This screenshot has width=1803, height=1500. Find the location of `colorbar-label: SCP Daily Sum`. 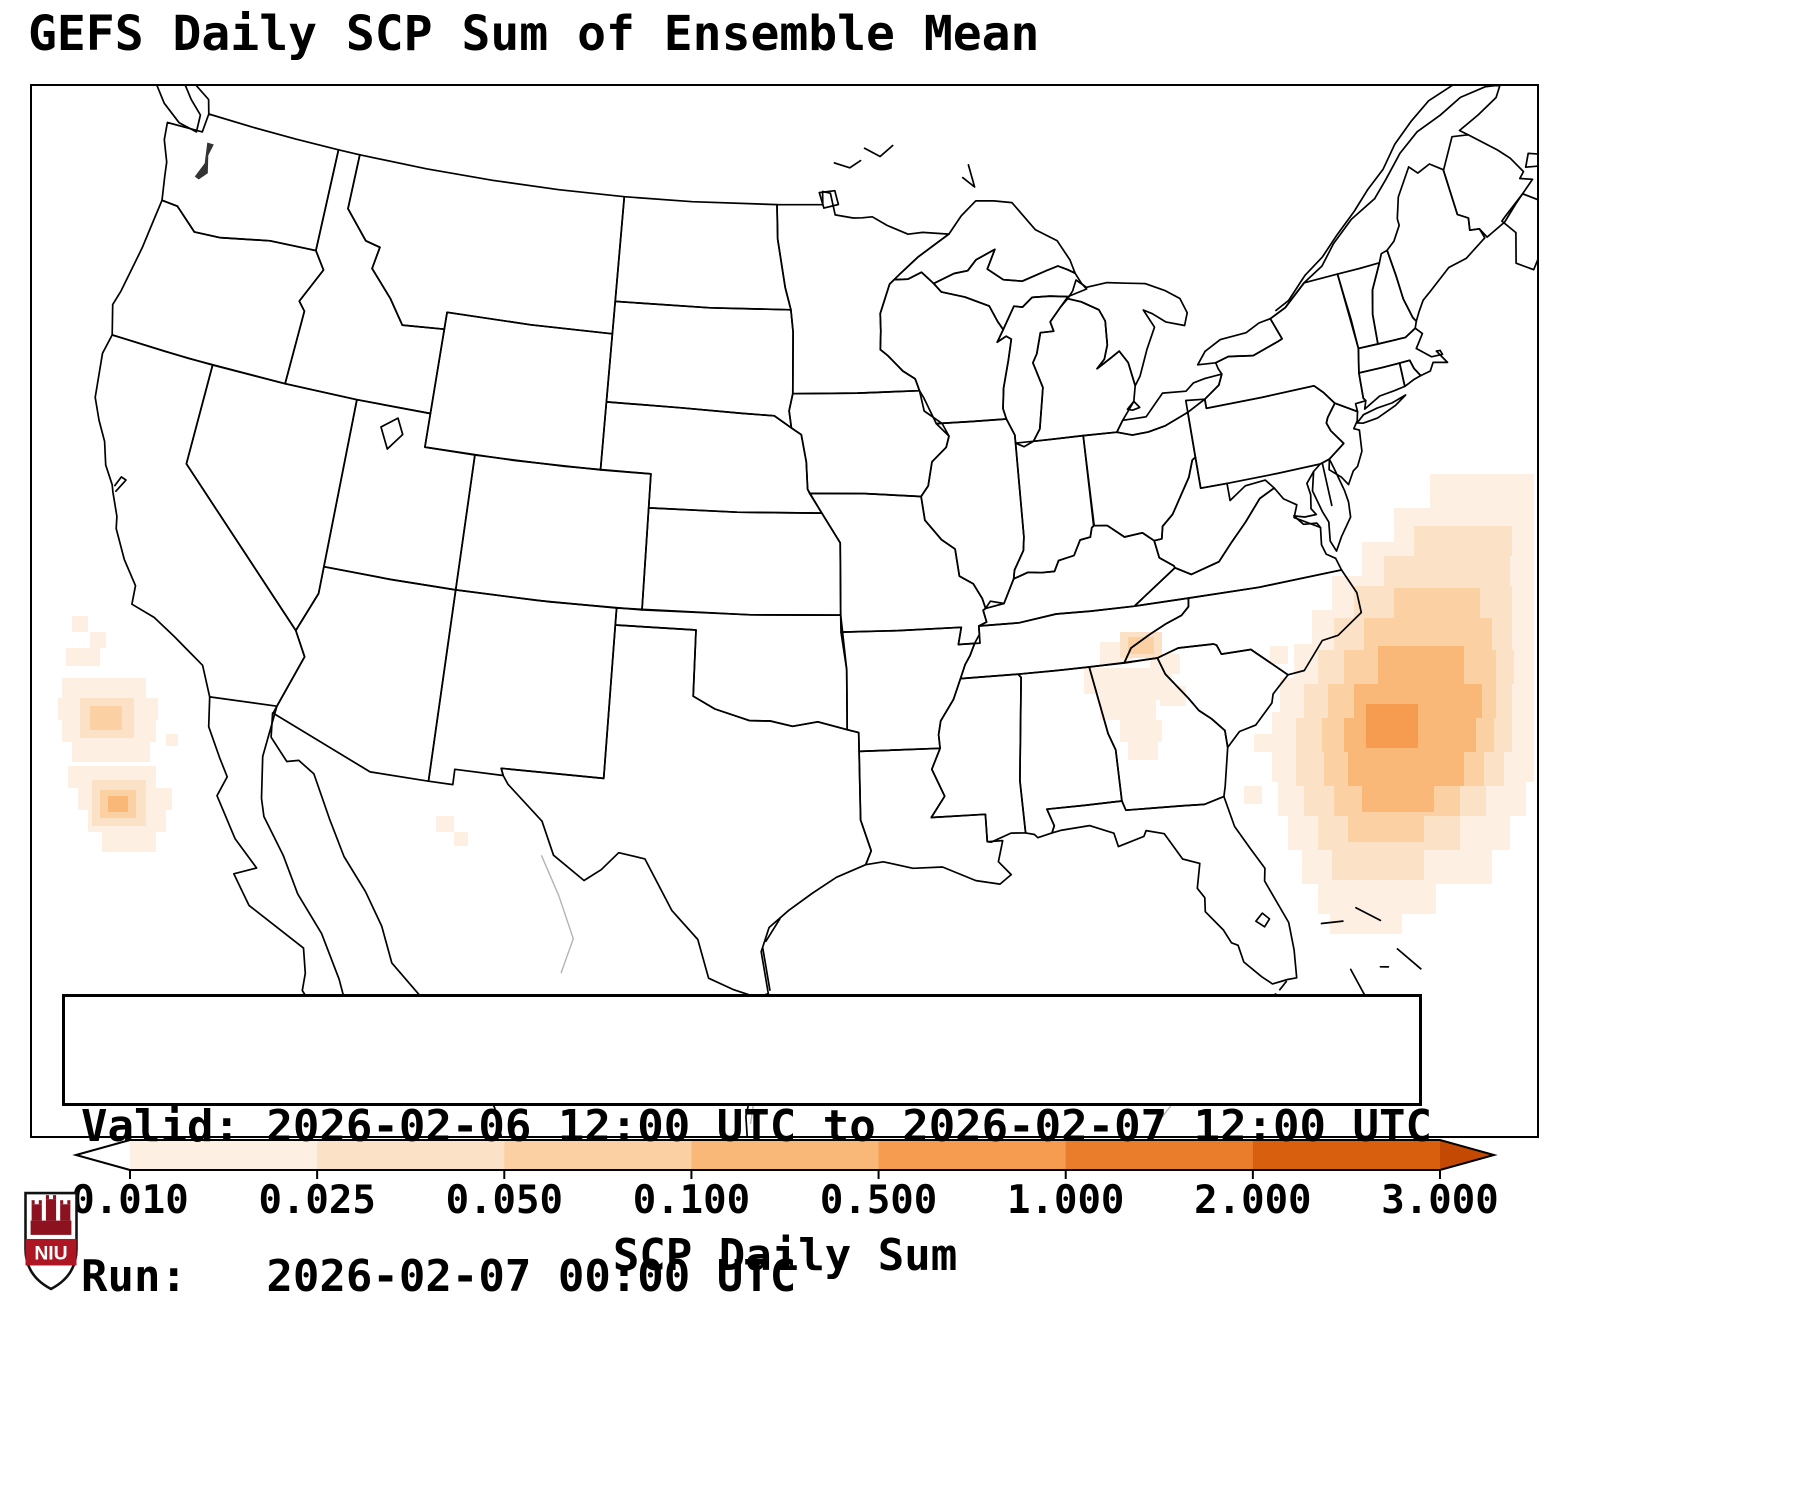

colorbar-label: SCP Daily Sum is located at coordinates (785, 1255).